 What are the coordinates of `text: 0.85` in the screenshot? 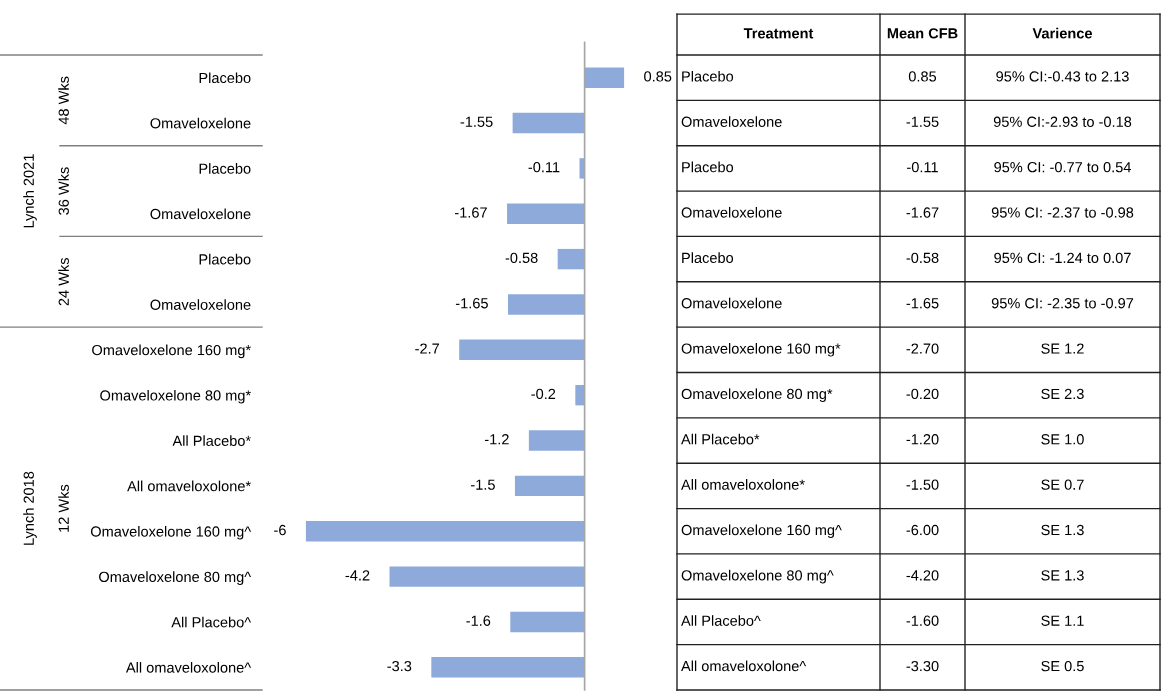 It's located at (922, 76).